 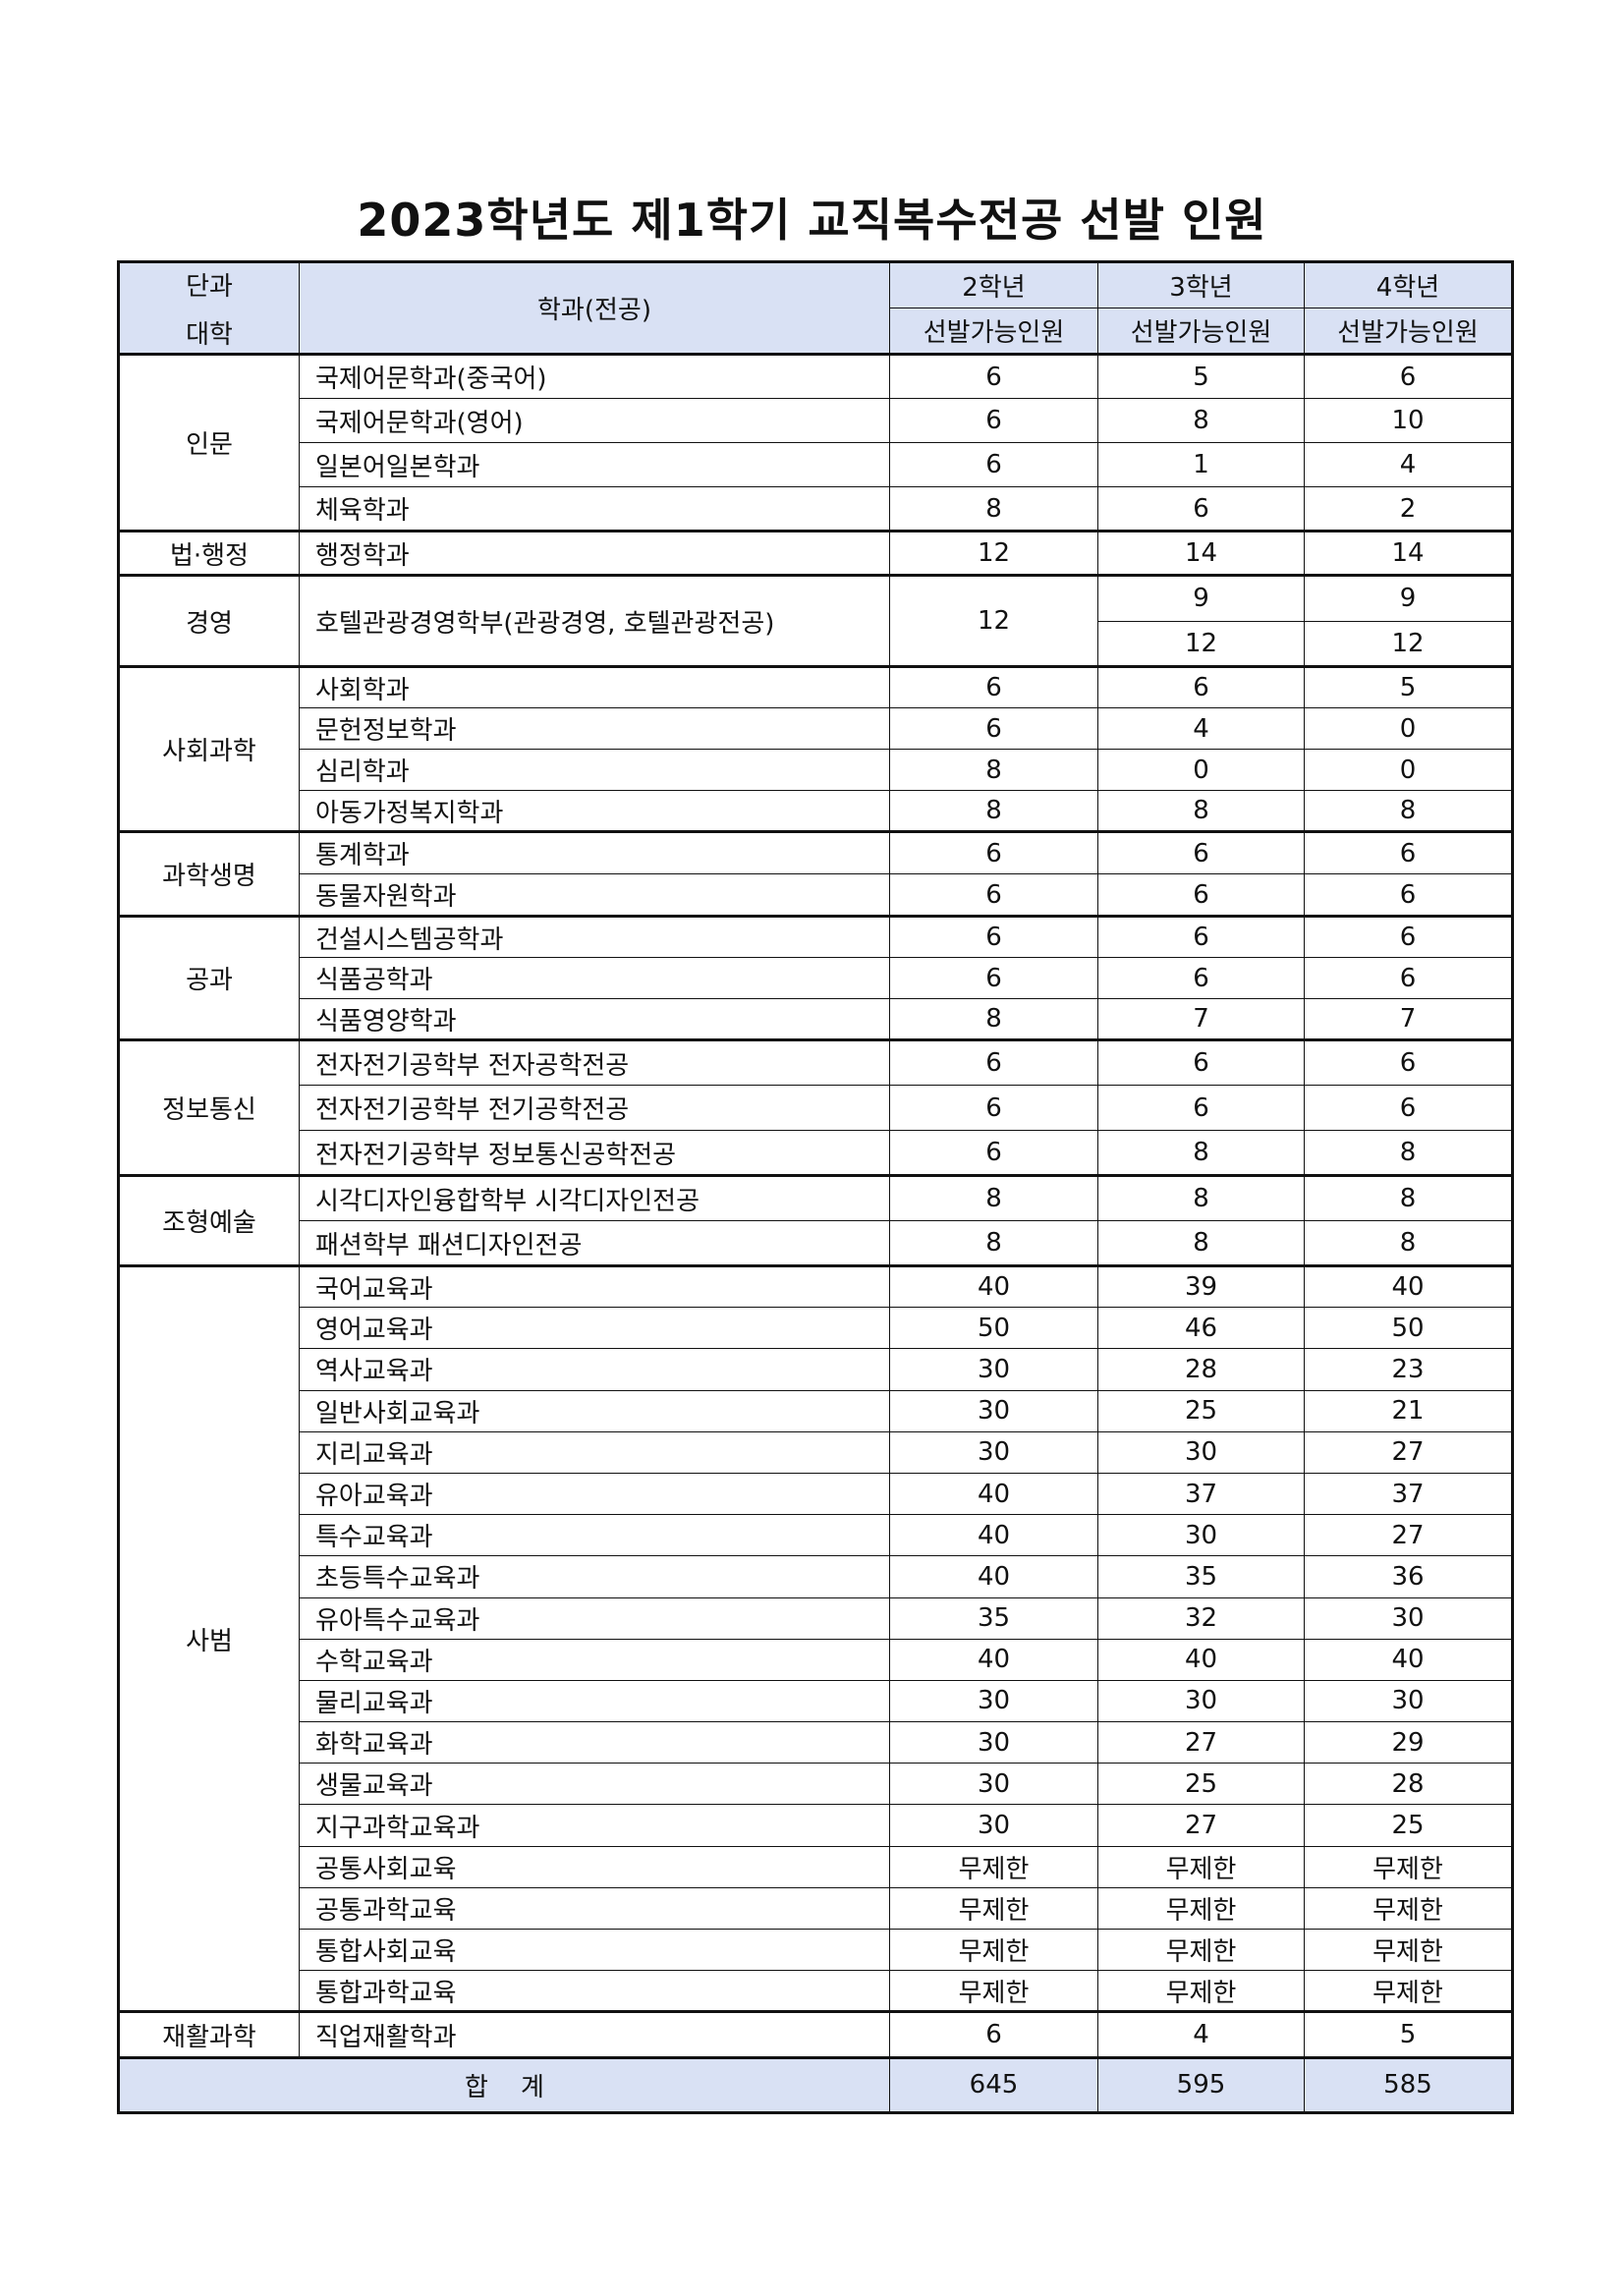 I want to click on grade4-value: 2, so click(x=1408, y=509).